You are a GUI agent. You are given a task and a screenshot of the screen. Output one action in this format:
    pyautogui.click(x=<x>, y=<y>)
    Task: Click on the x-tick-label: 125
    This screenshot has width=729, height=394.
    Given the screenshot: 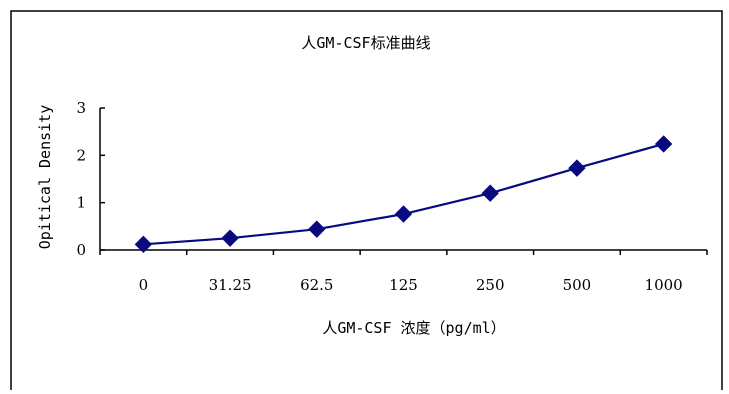 What is the action you would take?
    pyautogui.click(x=403, y=285)
    